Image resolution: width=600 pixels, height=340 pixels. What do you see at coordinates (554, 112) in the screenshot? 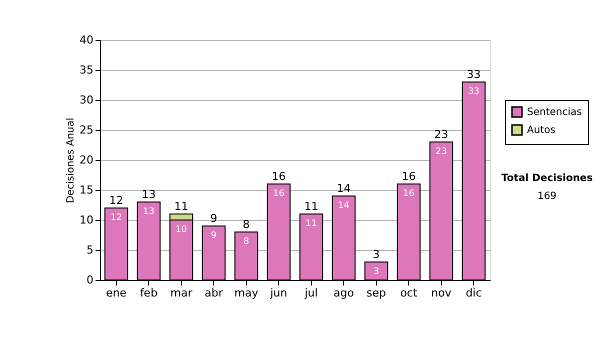
I see `legend-label: Sentencias` at bounding box center [554, 112].